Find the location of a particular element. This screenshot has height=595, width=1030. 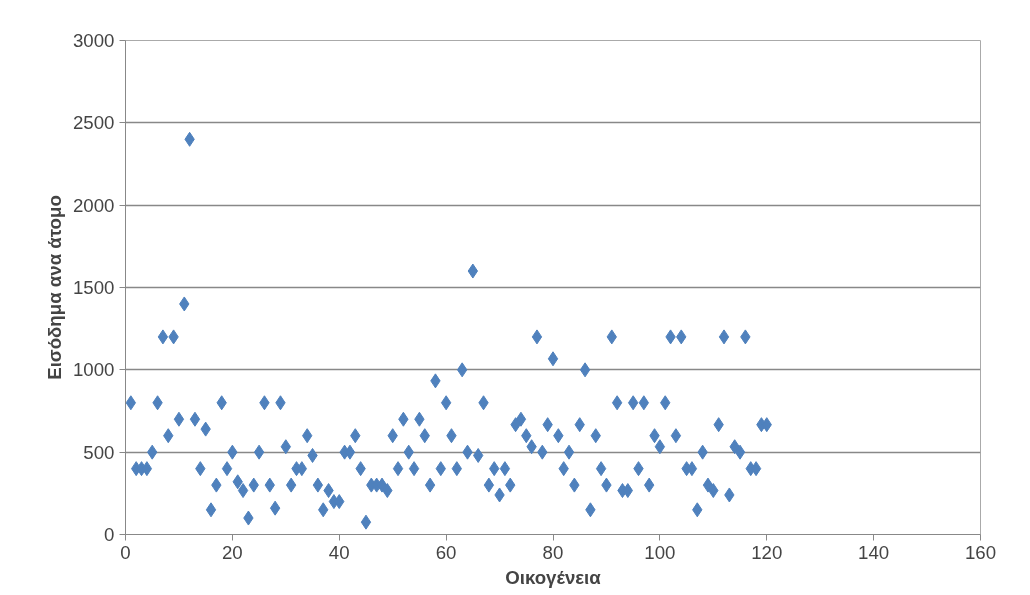

y-tick-label: 3000 is located at coordinates (94, 40).